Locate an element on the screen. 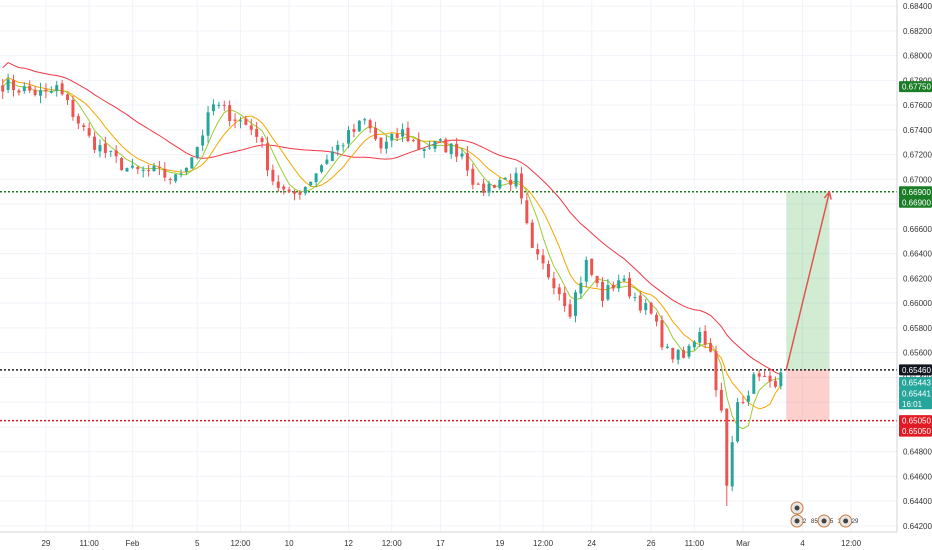  y-tick-label: 0.67200 is located at coordinates (917, 155).